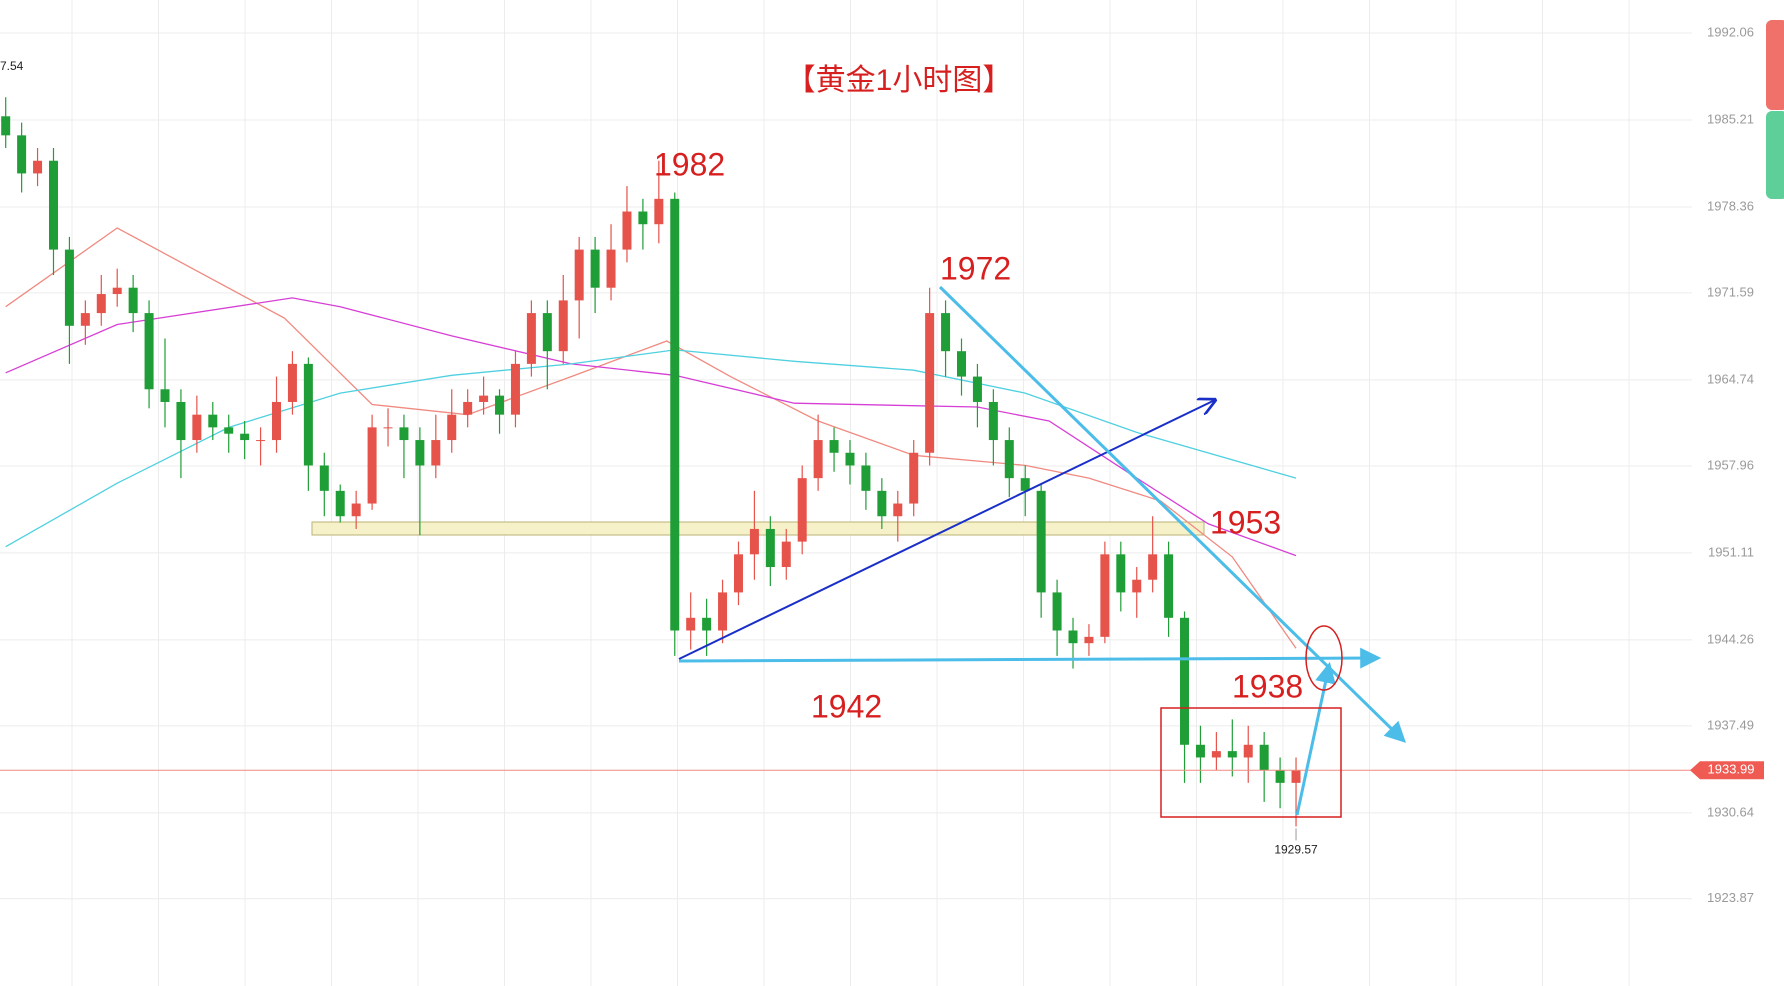 This screenshot has height=986, width=1784. I want to click on annotation: 1972, so click(975, 268).